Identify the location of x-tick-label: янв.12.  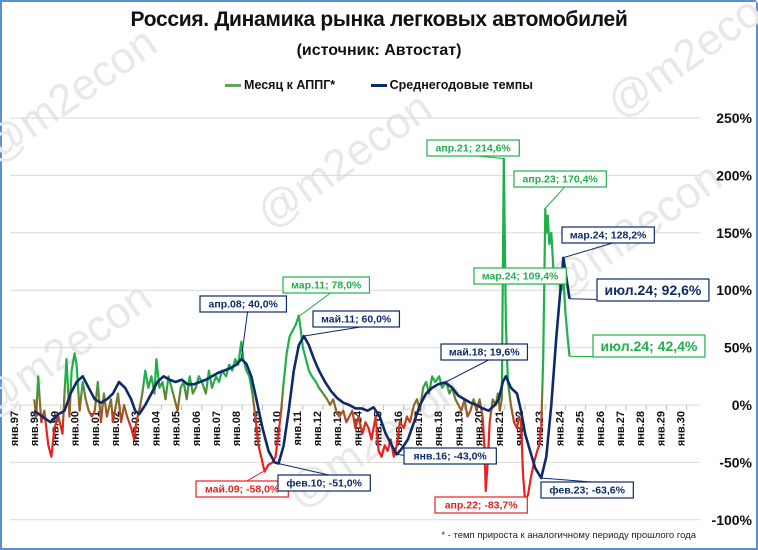
(318, 428).